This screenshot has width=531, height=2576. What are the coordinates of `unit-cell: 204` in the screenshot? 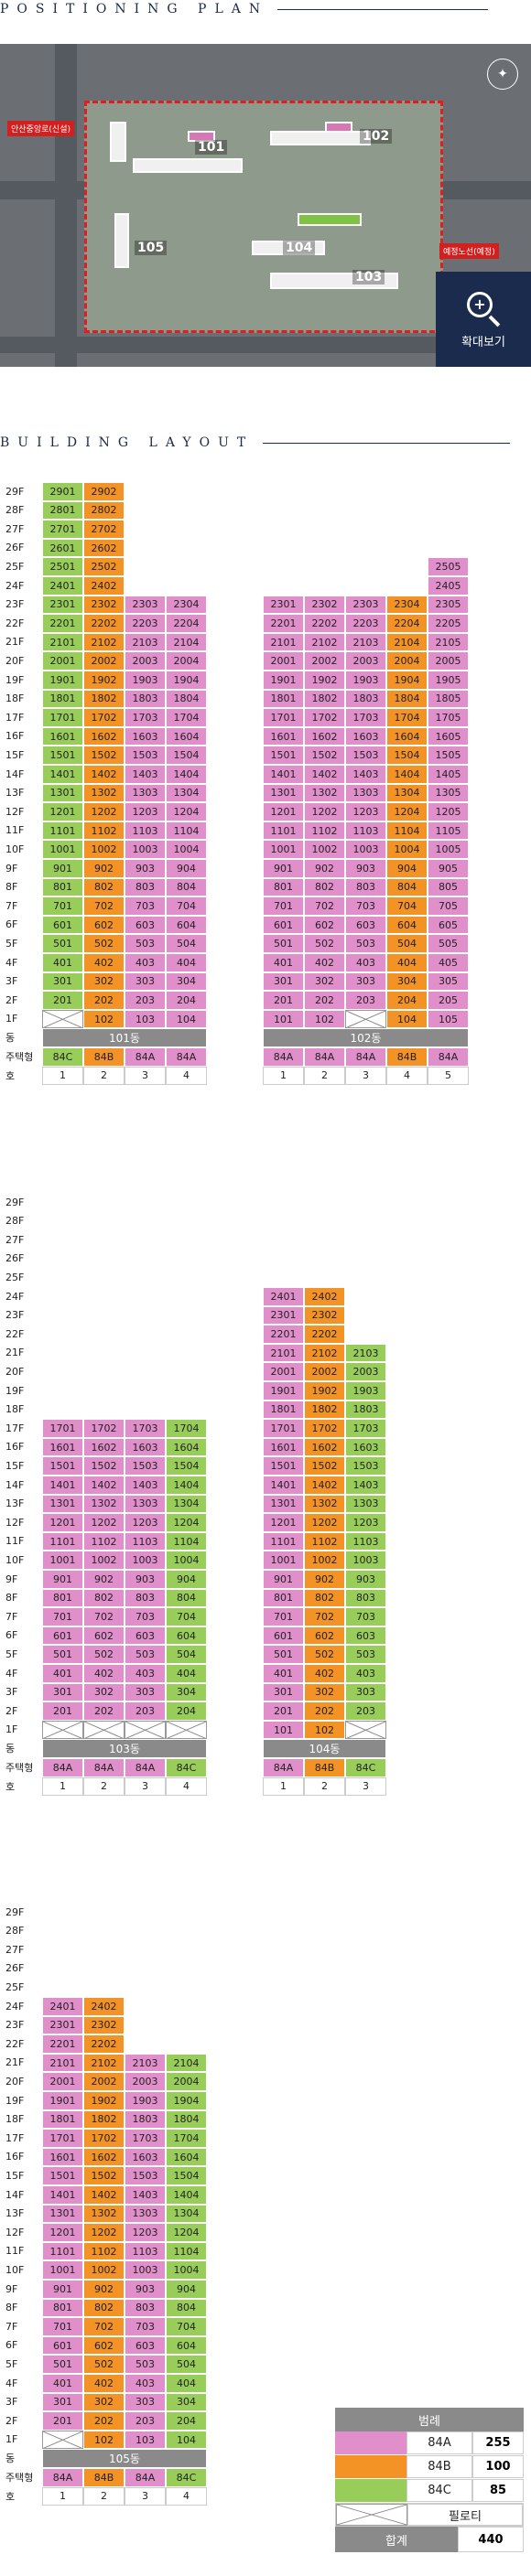 It's located at (407, 1001).